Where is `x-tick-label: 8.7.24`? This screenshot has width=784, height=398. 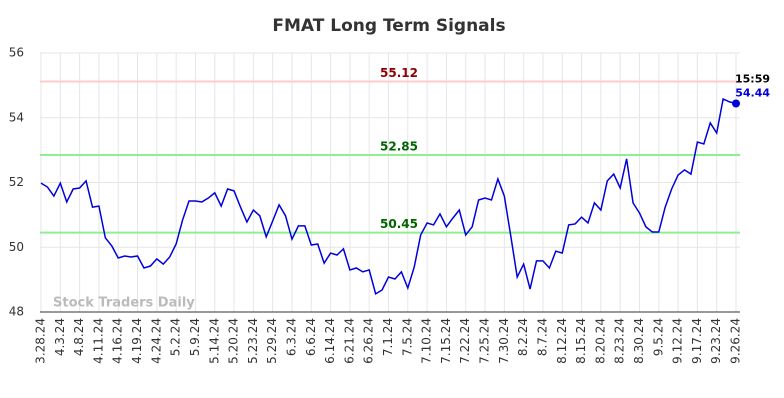
x-tick-label: 8.7.24 is located at coordinates (542, 337).